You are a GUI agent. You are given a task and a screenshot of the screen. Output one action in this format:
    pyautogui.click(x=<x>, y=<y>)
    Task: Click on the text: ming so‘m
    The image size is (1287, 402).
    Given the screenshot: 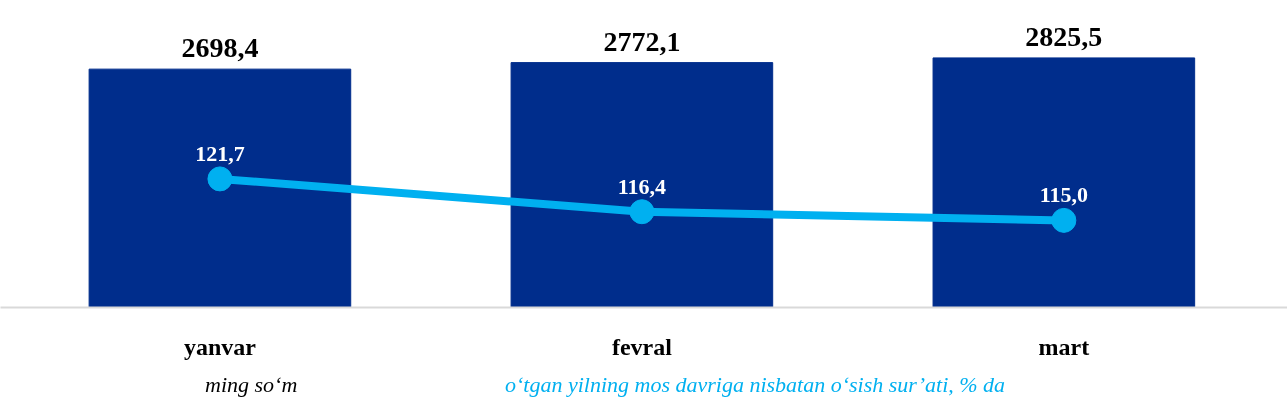 What is the action you would take?
    pyautogui.click(x=251, y=385)
    